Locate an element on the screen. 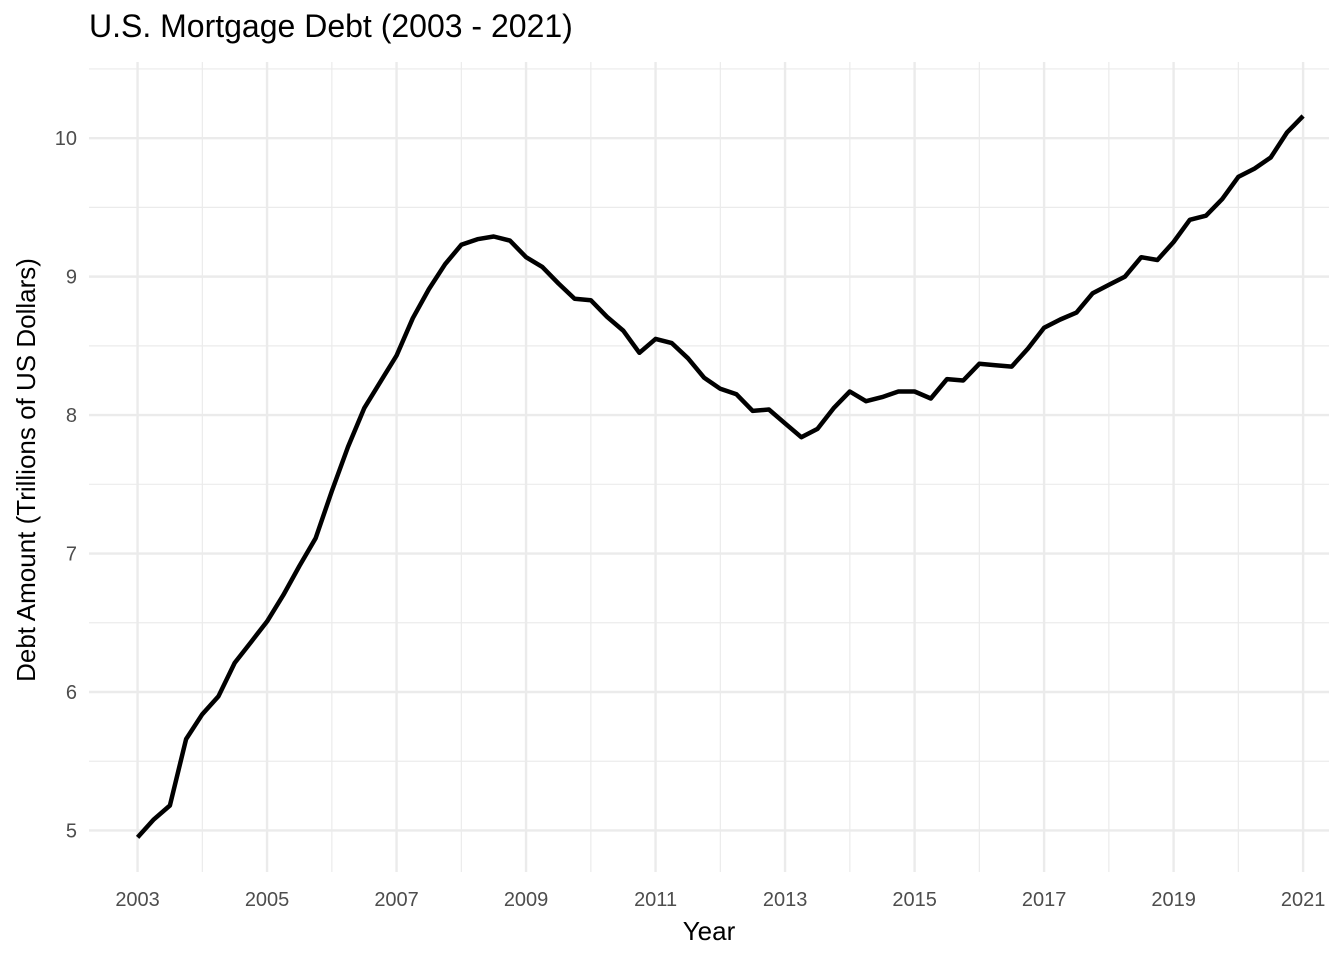  x-tick-label: 2017 is located at coordinates (1044, 900).